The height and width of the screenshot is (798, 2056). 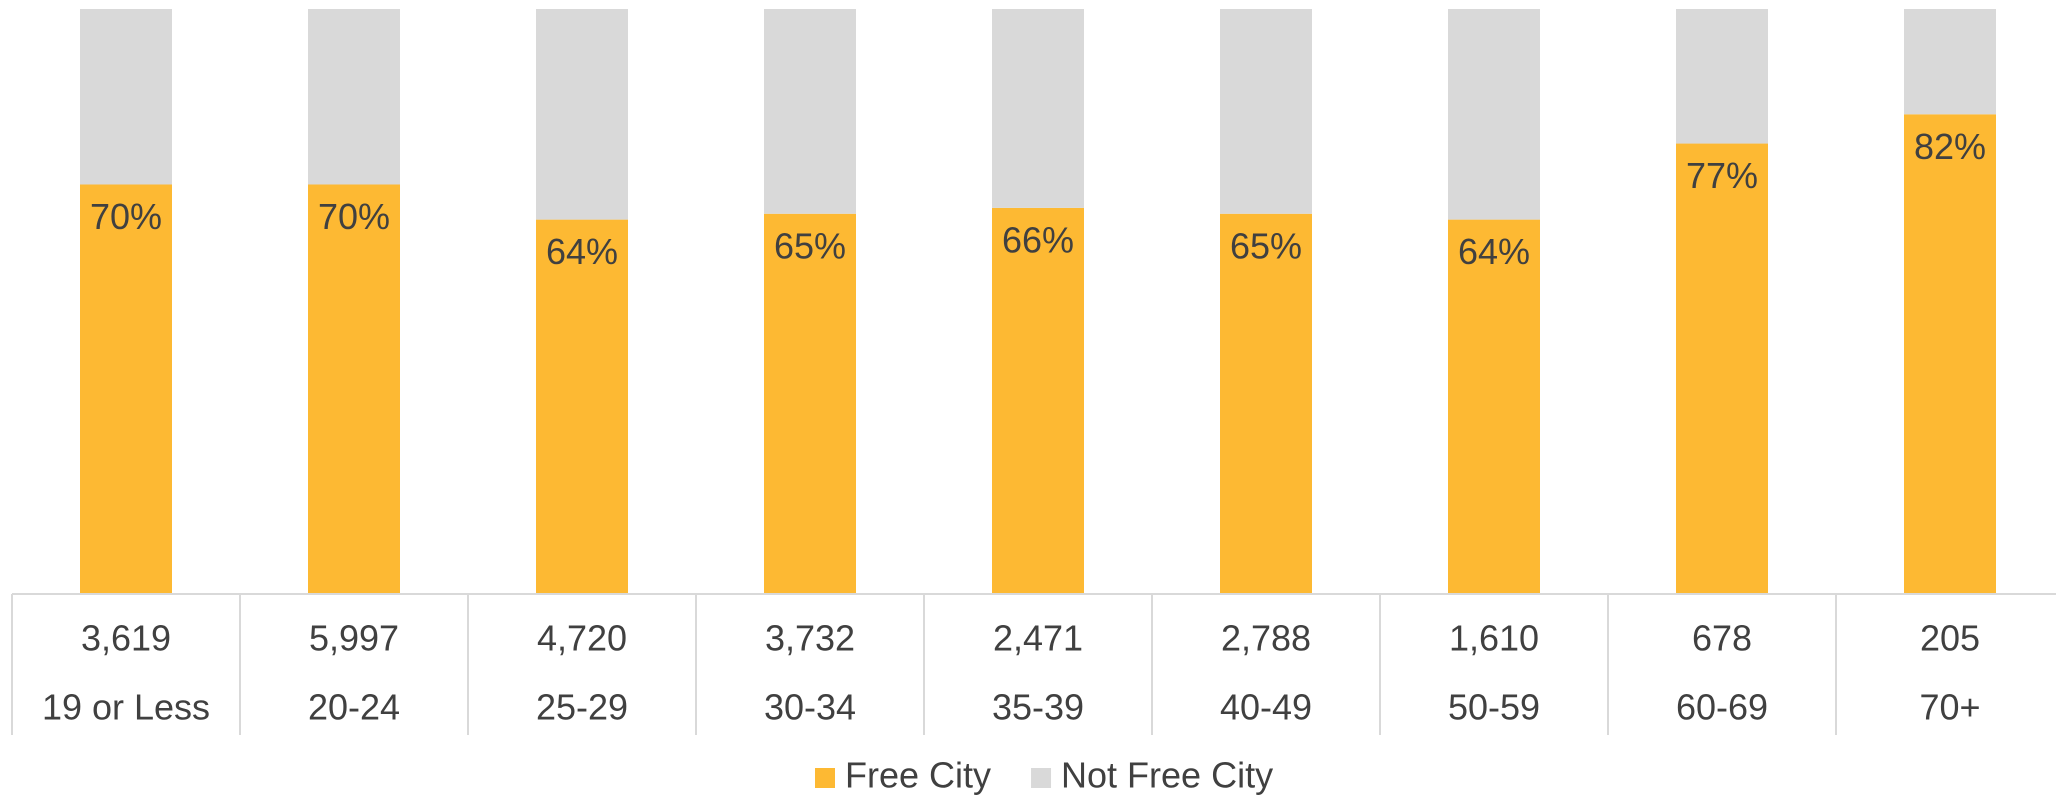 What do you see at coordinates (1722, 638) in the screenshot?
I see `count-label: 678` at bounding box center [1722, 638].